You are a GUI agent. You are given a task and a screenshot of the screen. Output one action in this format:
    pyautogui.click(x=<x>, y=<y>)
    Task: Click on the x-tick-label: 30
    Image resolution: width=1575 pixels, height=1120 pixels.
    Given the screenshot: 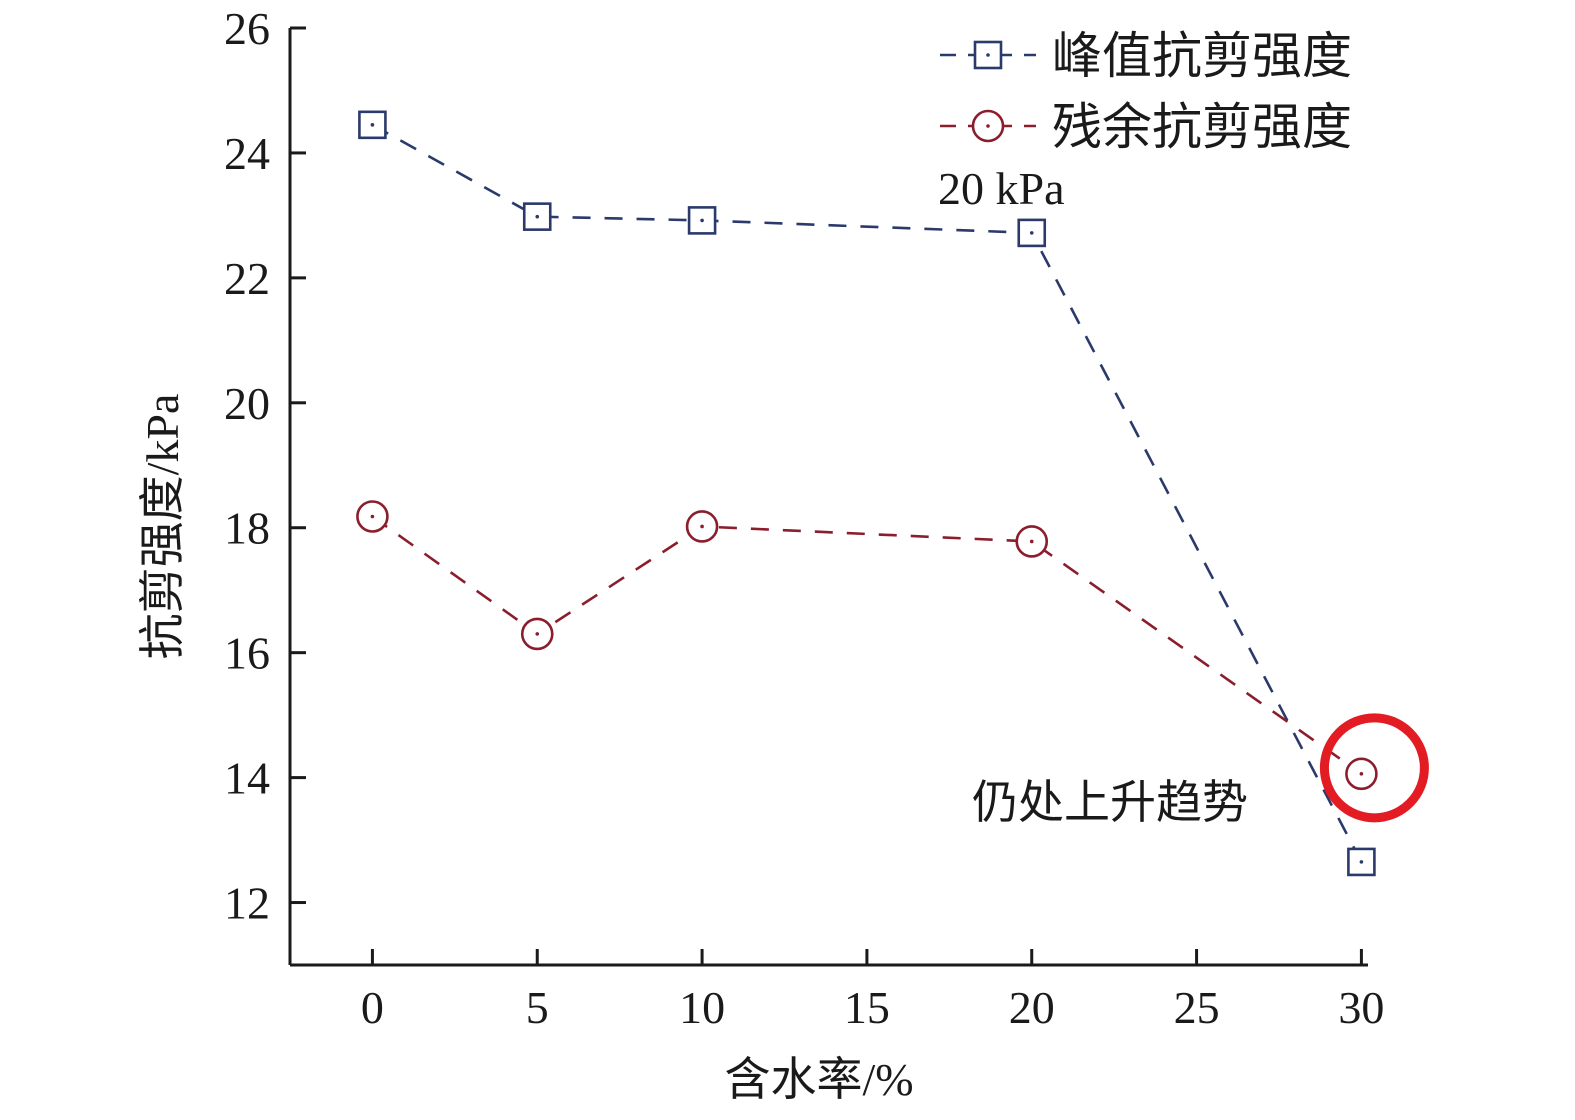 What is the action you would take?
    pyautogui.click(x=1361, y=1007)
    